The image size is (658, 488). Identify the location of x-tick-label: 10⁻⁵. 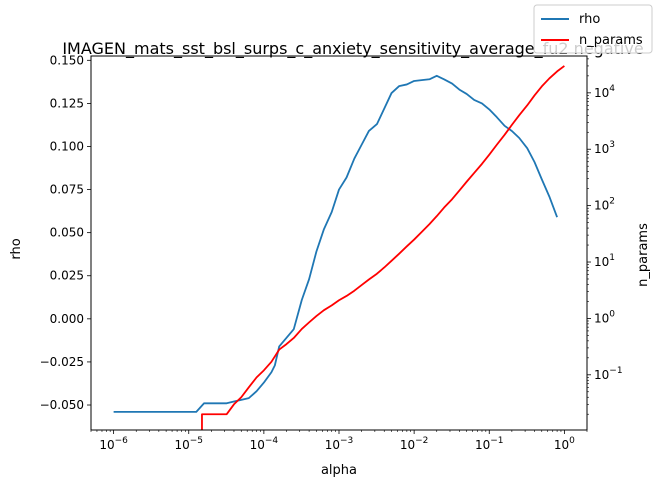
(188, 444).